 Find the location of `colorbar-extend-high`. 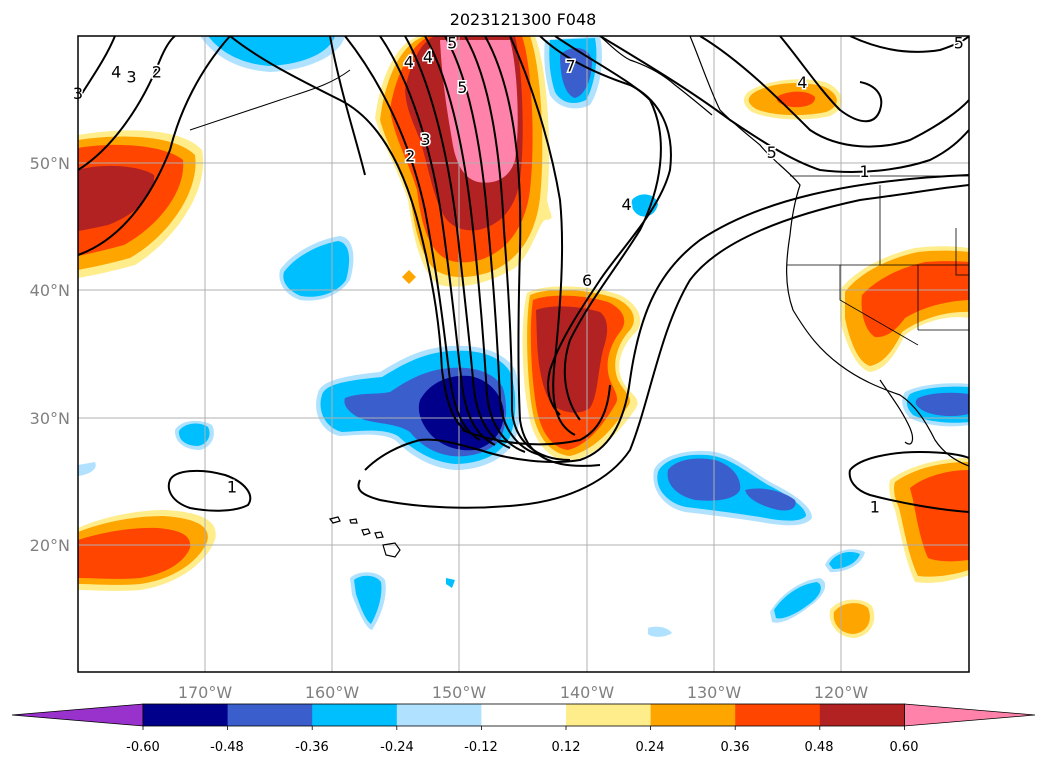

colorbar-extend-high is located at coordinates (970, 715).